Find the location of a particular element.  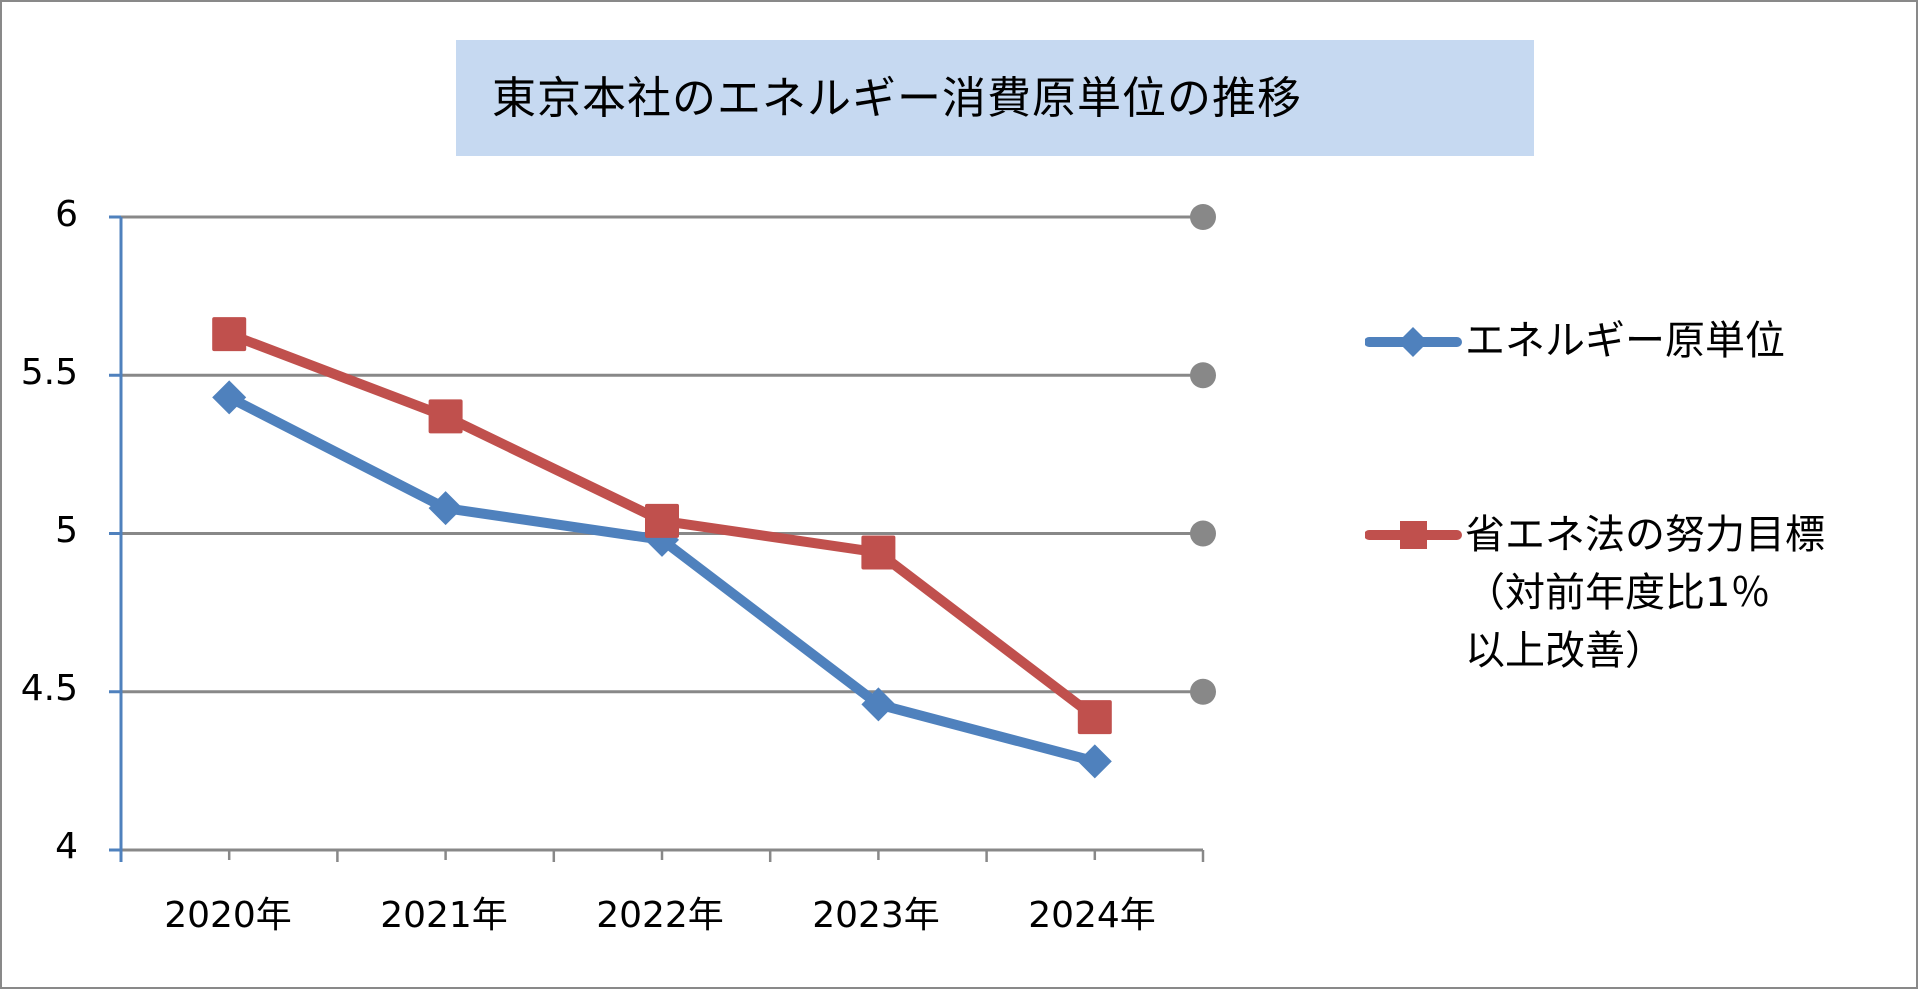

x-tick-label: 2024年 is located at coordinates (1092, 915).